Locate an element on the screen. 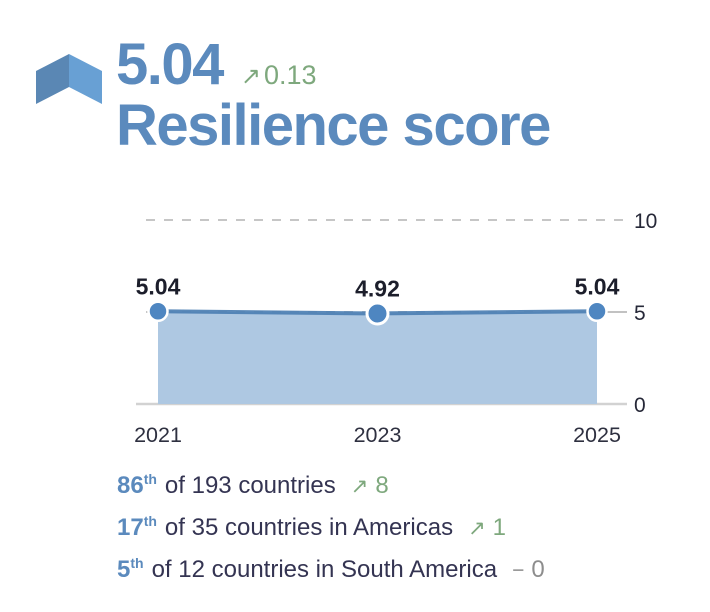 The image size is (710, 612). data-point-marker-2025 is located at coordinates (597, 311).